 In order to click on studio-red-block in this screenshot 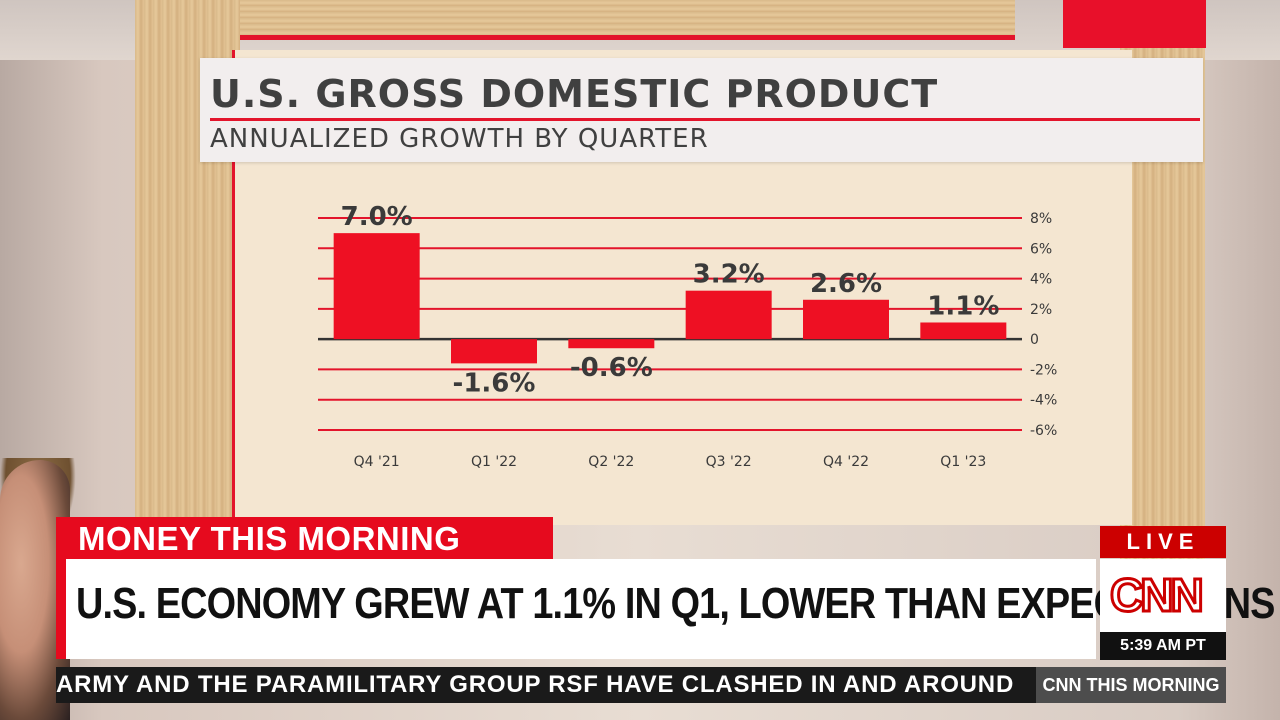, I will do `click(1134, 24)`.